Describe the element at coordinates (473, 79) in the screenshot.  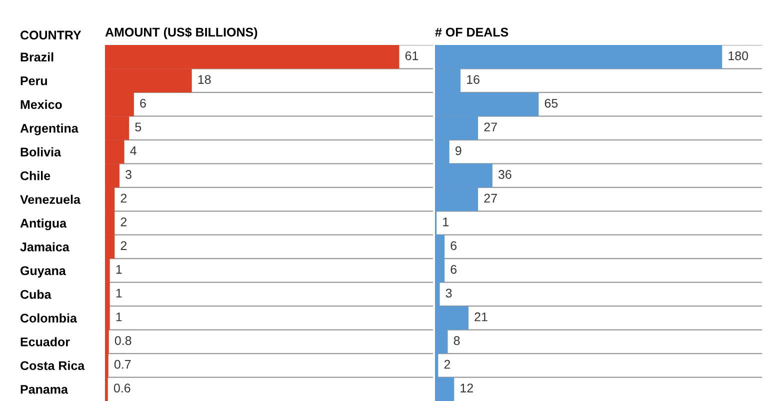
I see `data-label: 16` at that location.